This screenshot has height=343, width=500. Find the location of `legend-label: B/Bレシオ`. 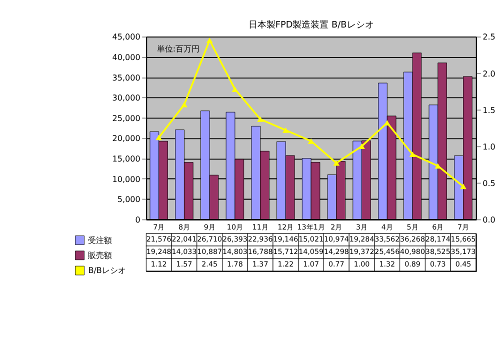

legend-label: B/Bレシオ is located at coordinates (107, 271).